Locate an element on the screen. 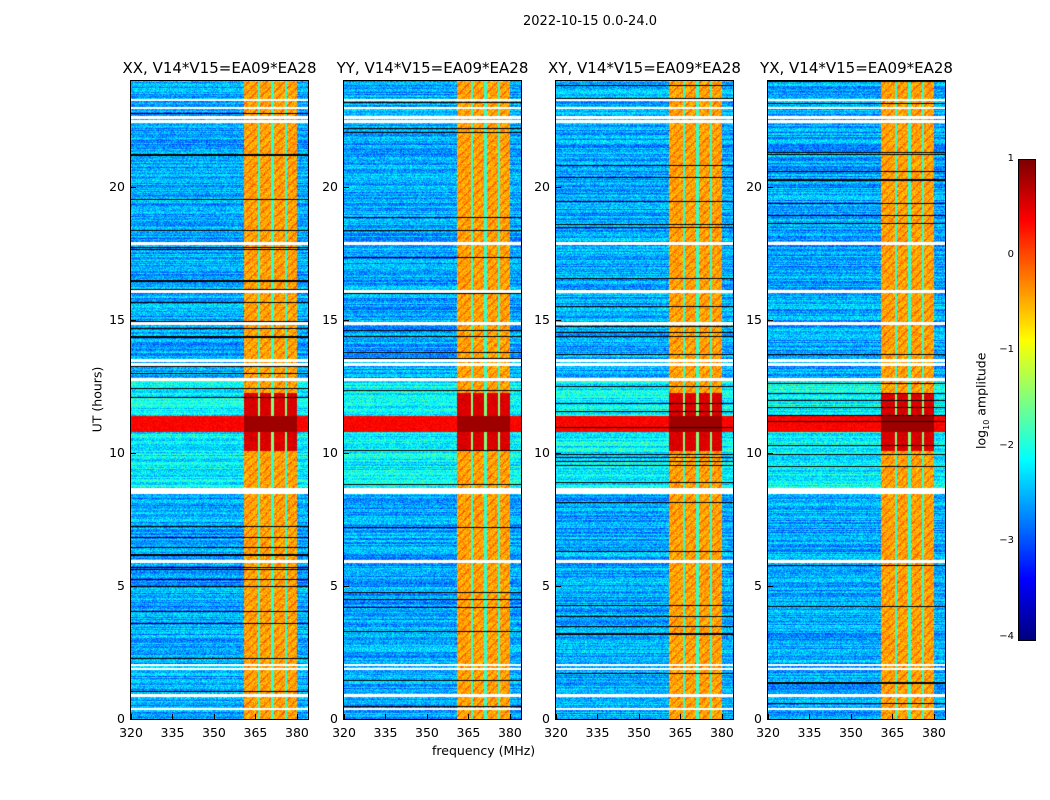 This screenshot has height=800, width=1050. colorbar-tick-label: 0 is located at coordinates (1010, 254).